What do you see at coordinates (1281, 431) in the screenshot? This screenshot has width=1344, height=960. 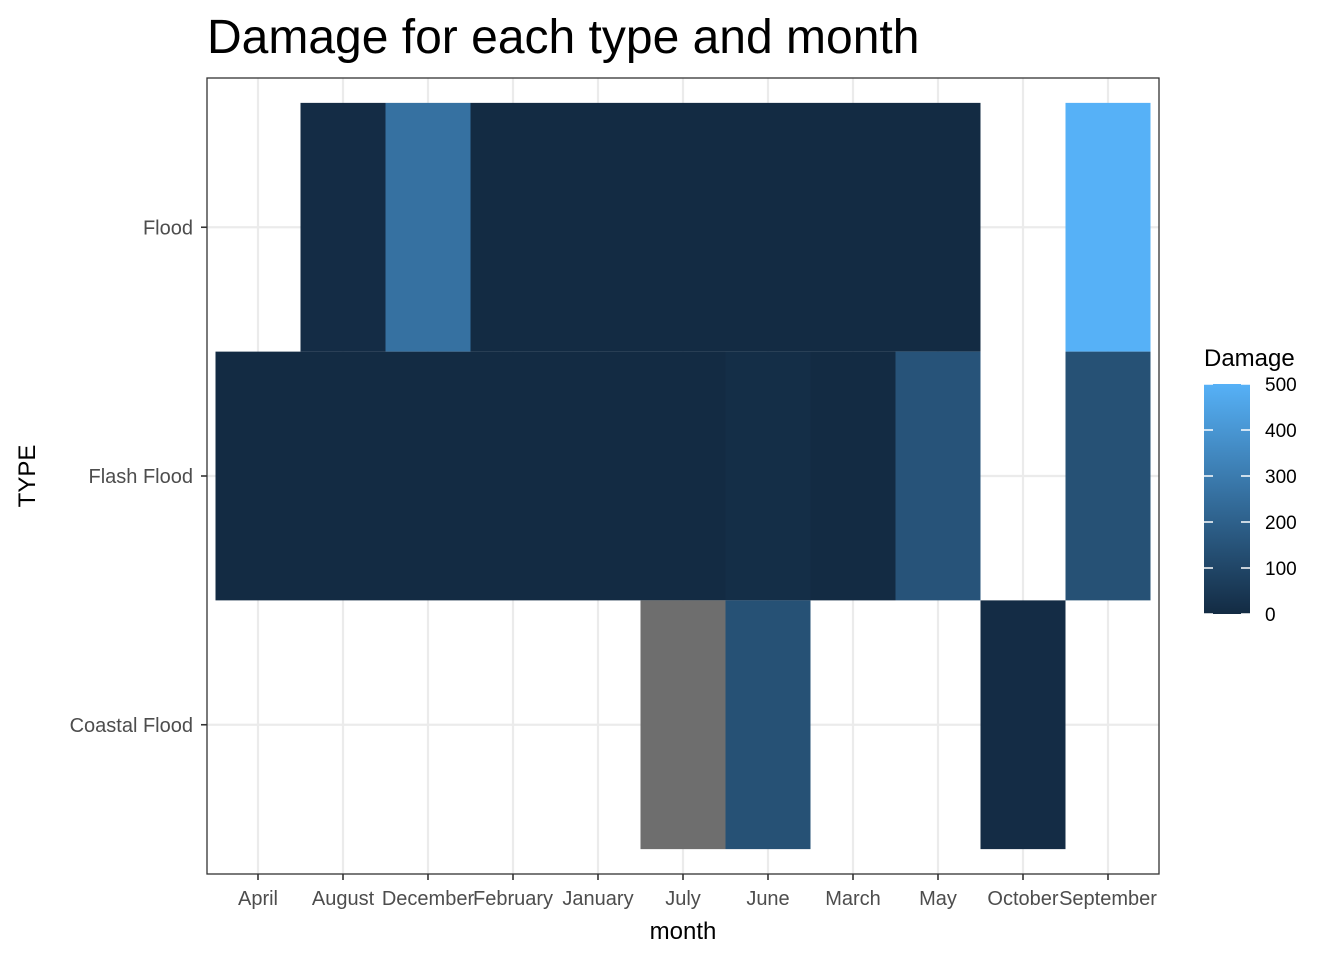 I see `legend-tick-label: 400` at bounding box center [1281, 431].